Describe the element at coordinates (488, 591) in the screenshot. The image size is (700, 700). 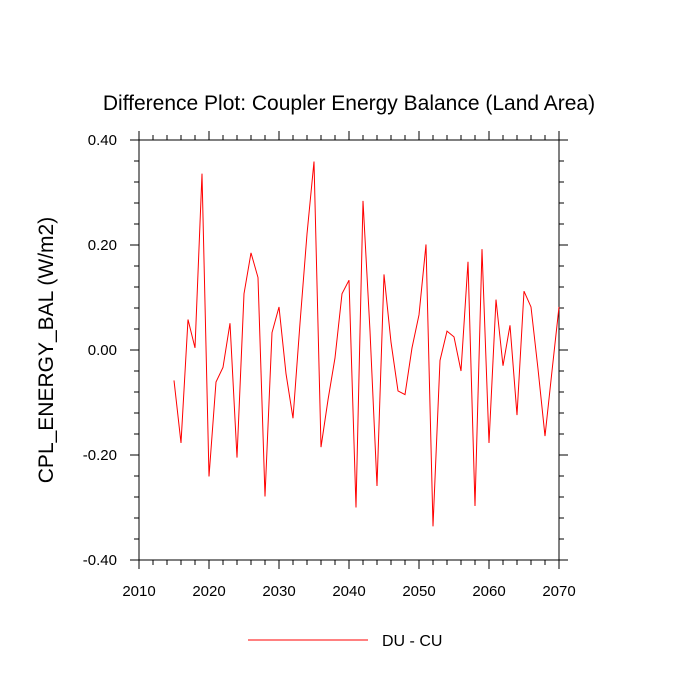
I see `x-tick-label: 2060` at that location.